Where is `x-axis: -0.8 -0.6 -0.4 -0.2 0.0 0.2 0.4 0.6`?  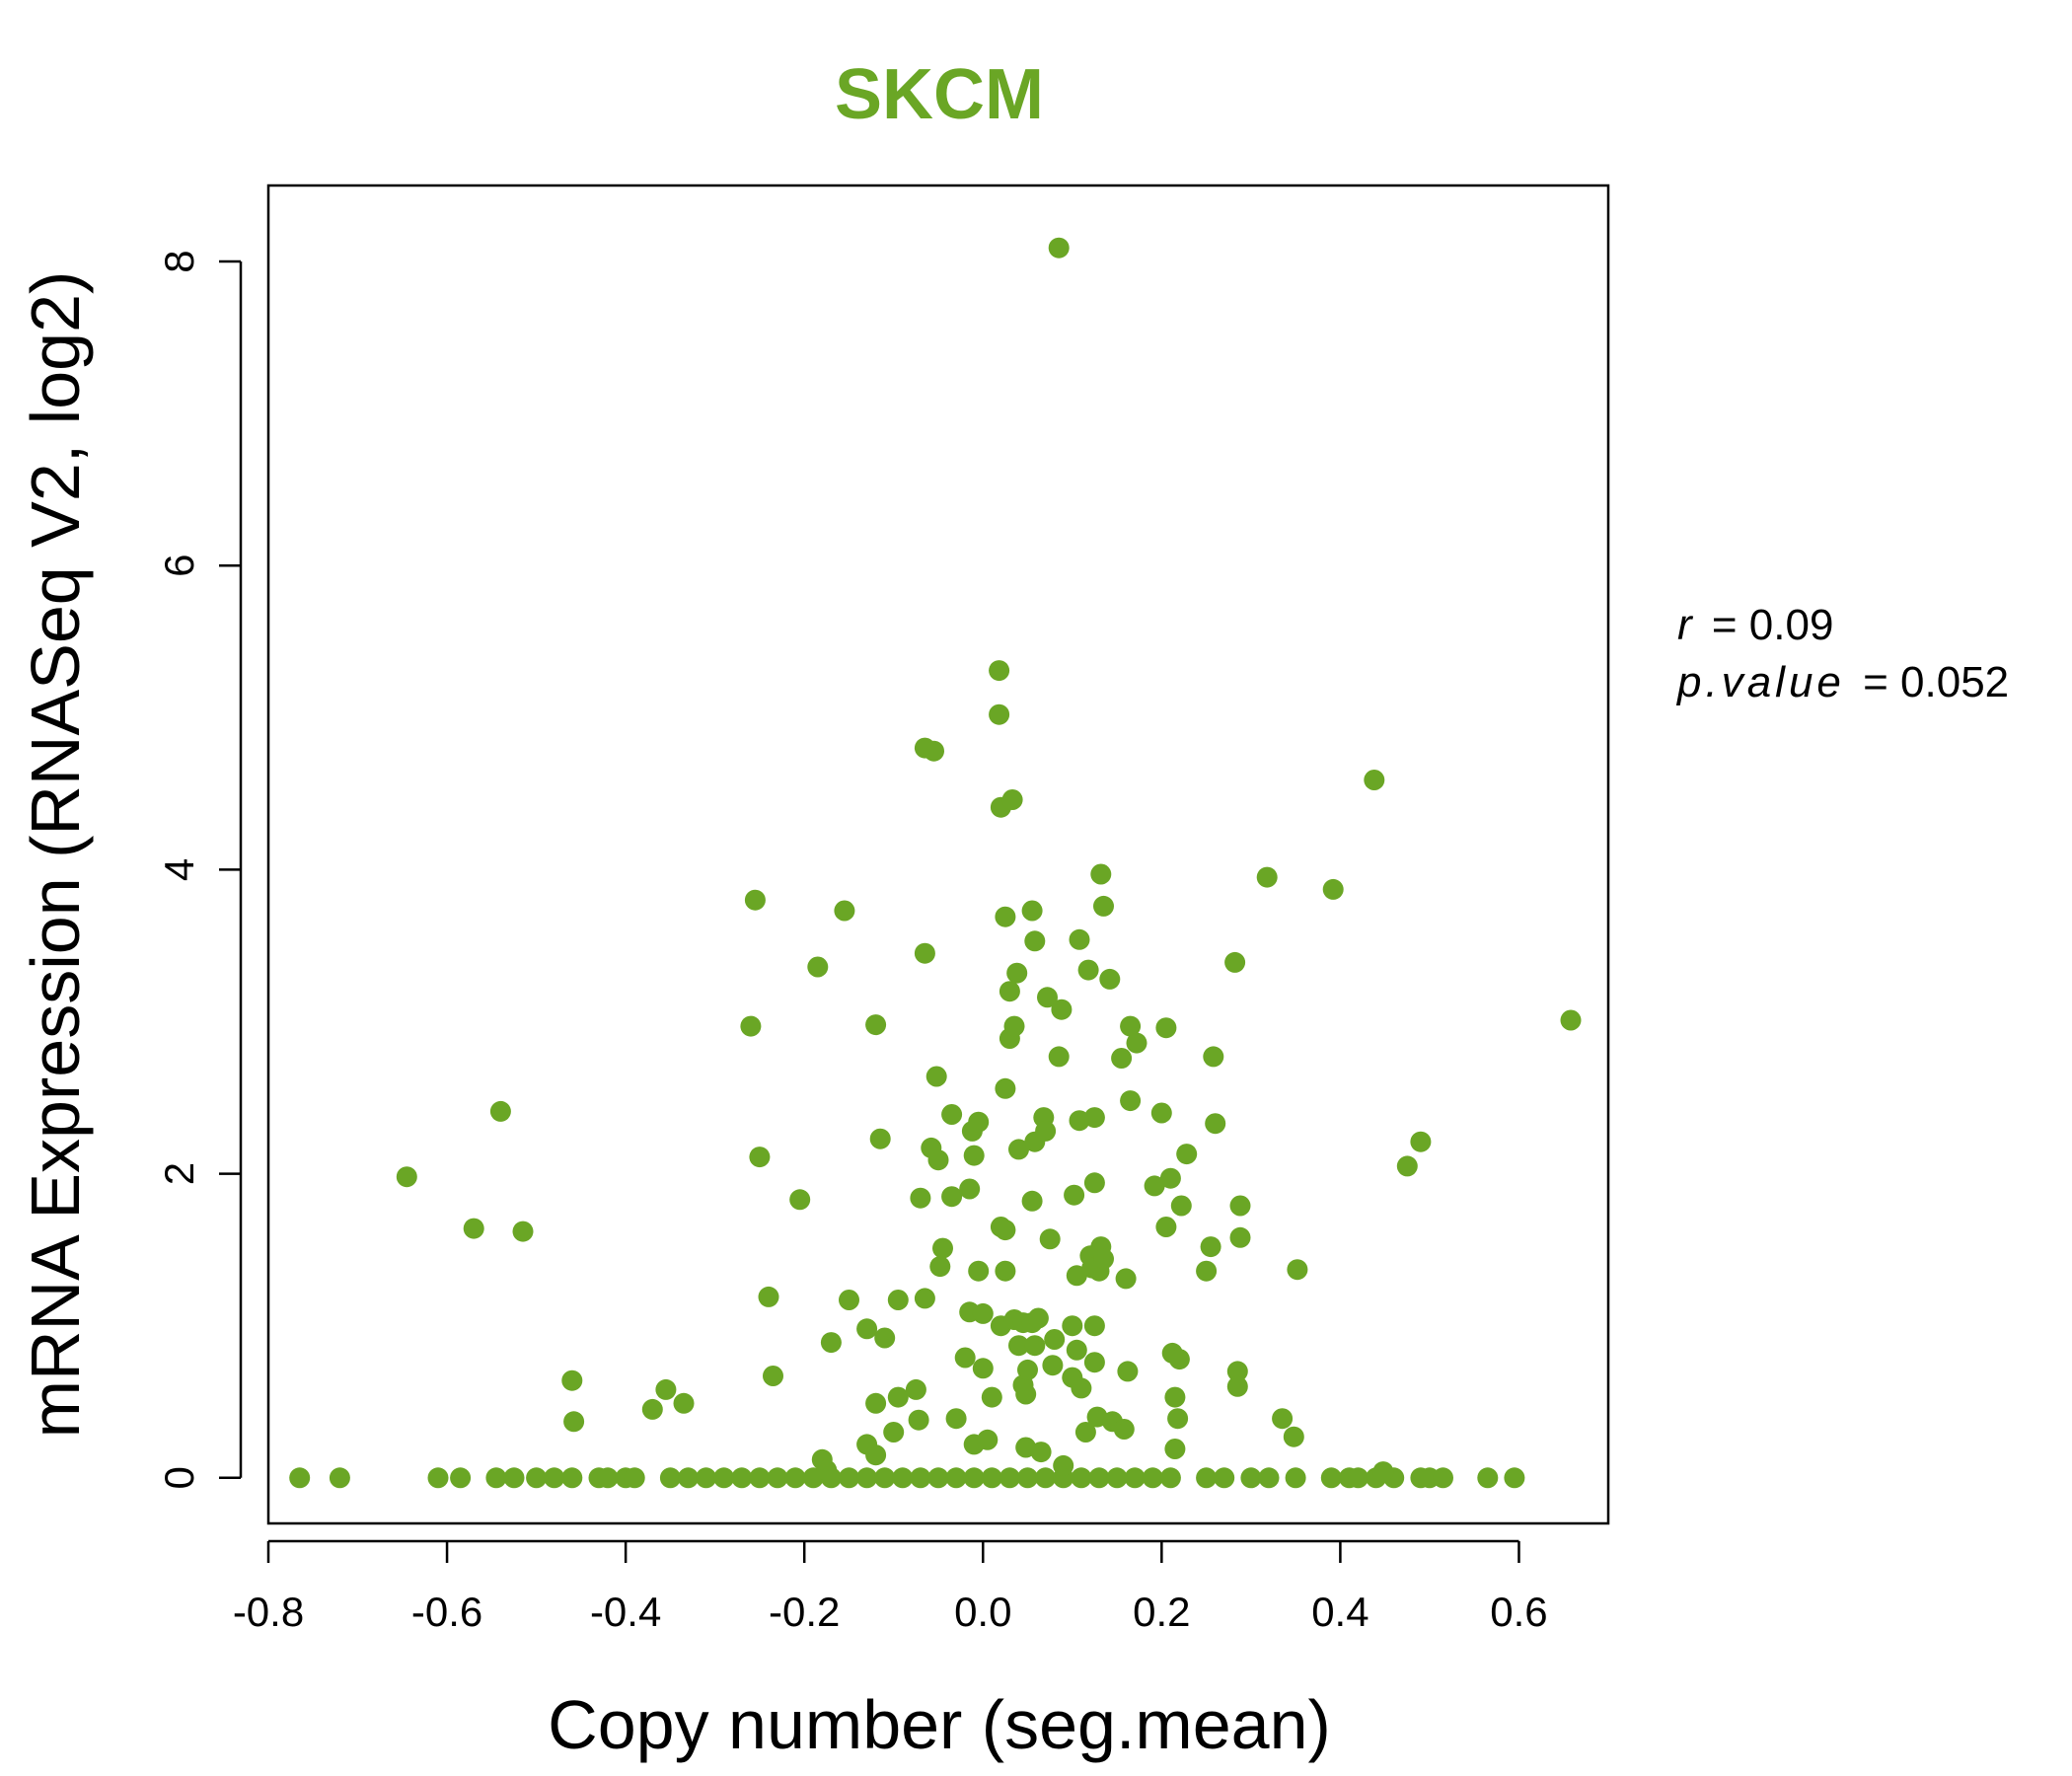
x-axis: -0.8 -0.6 -0.4 -0.2 0.0 0.2 0.4 0.6 is located at coordinates (891, 1587).